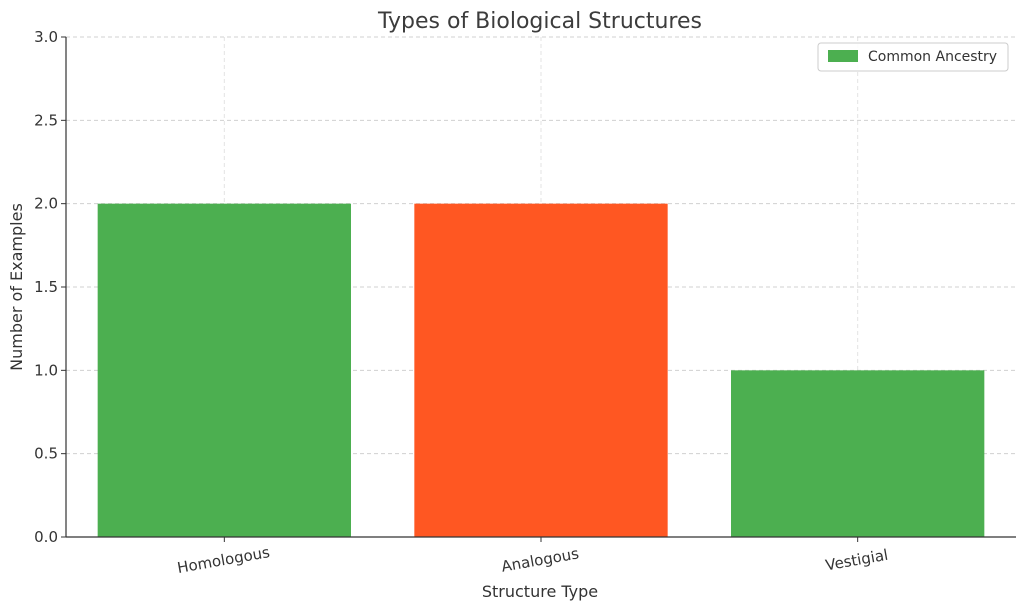  Describe the element at coordinates (932, 57) in the screenshot. I see `legend-label: Common Ancestry` at that location.